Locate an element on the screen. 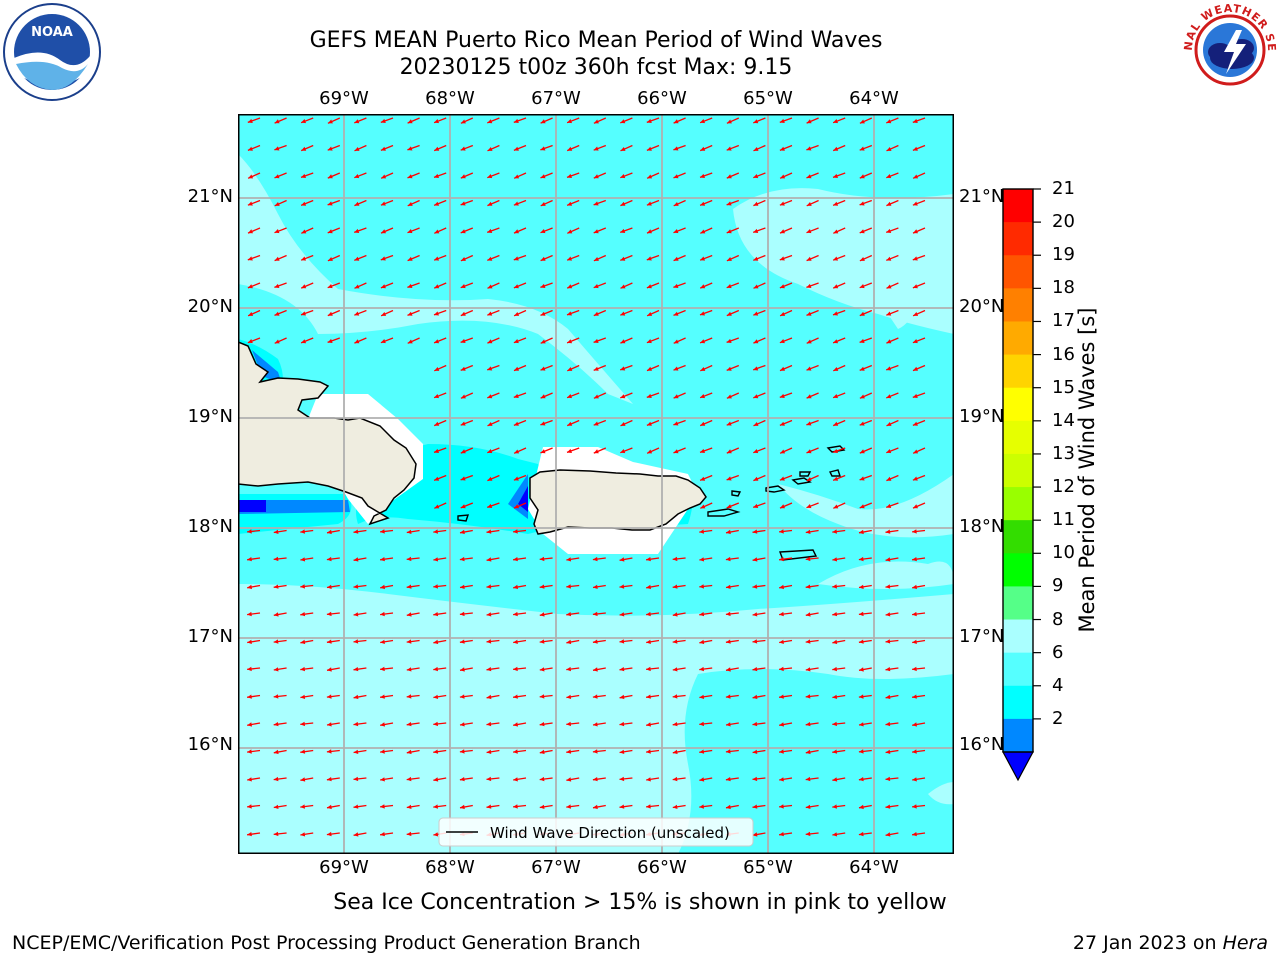  colorbar-tick-label: 9 is located at coordinates (1058, 586).